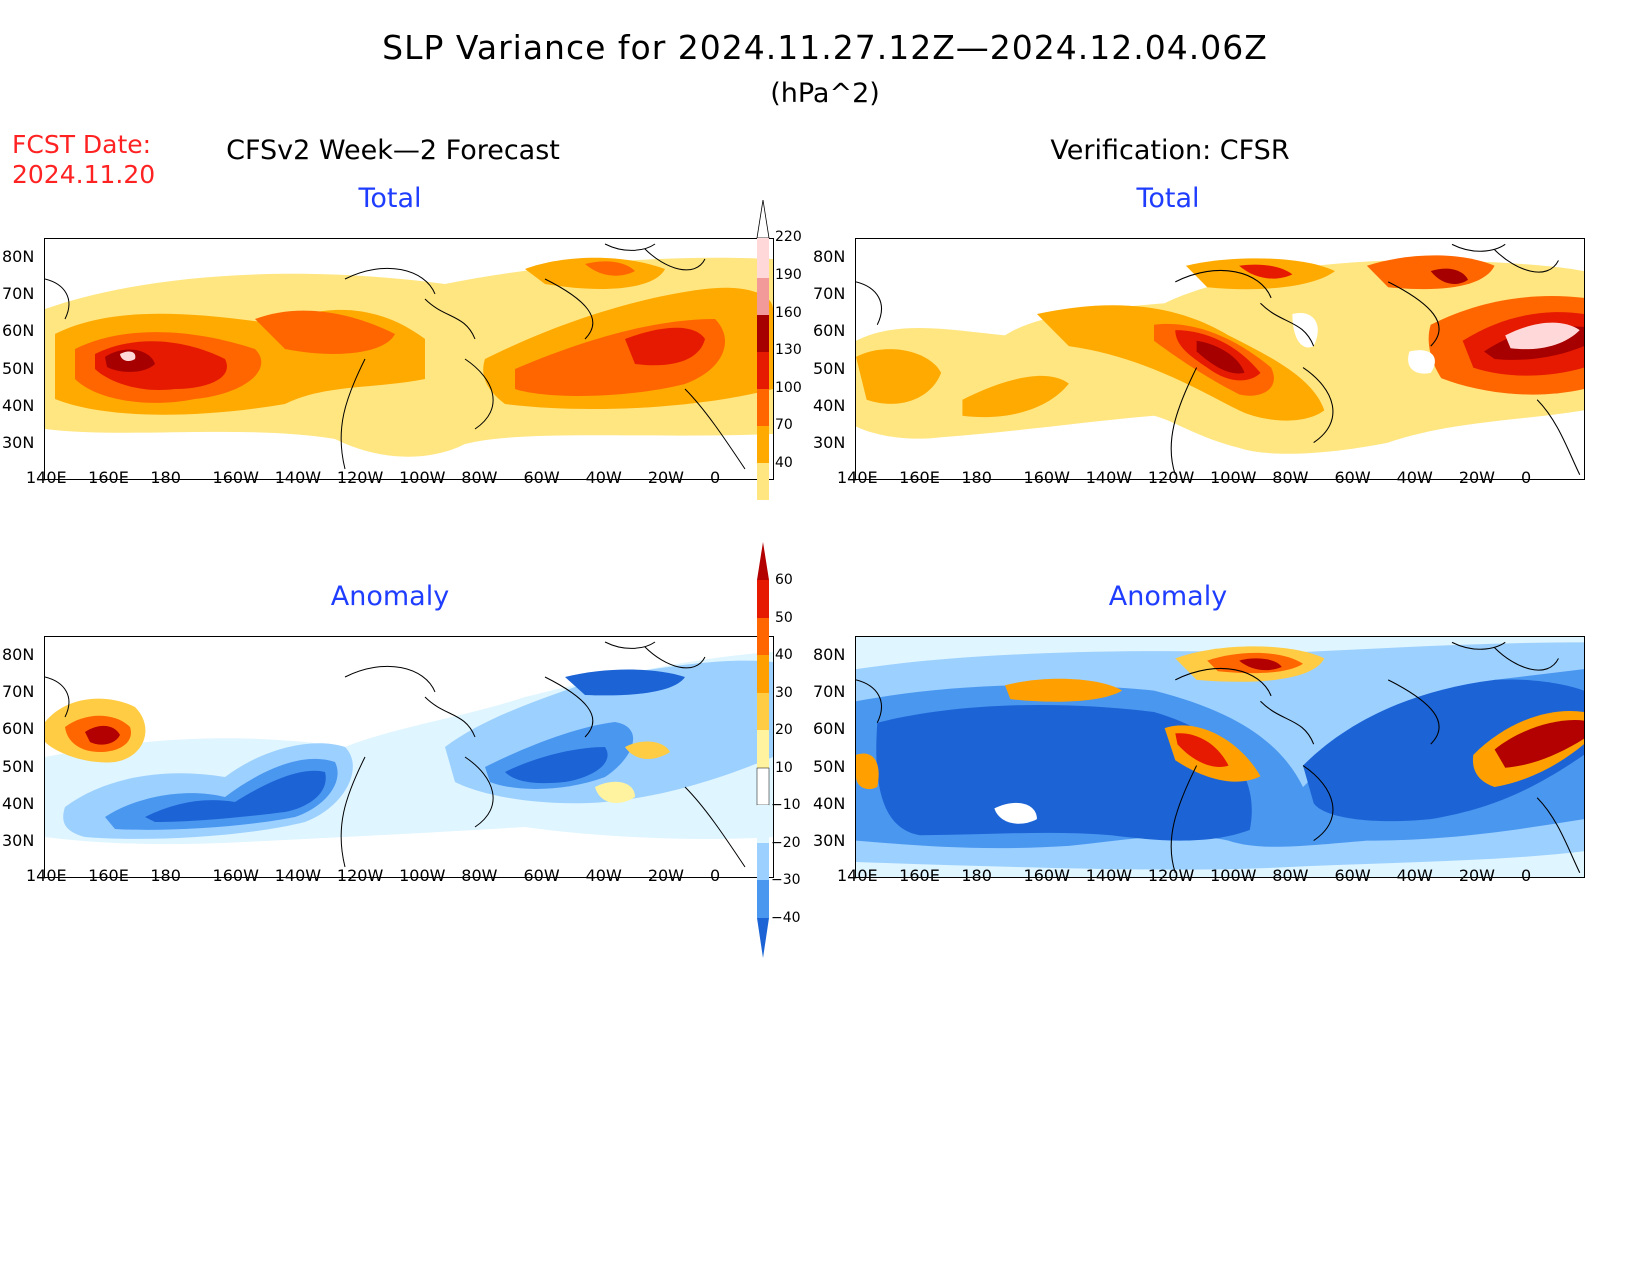  Describe the element at coordinates (784, 693) in the screenshot. I see `anom-cb-label: 30` at that location.